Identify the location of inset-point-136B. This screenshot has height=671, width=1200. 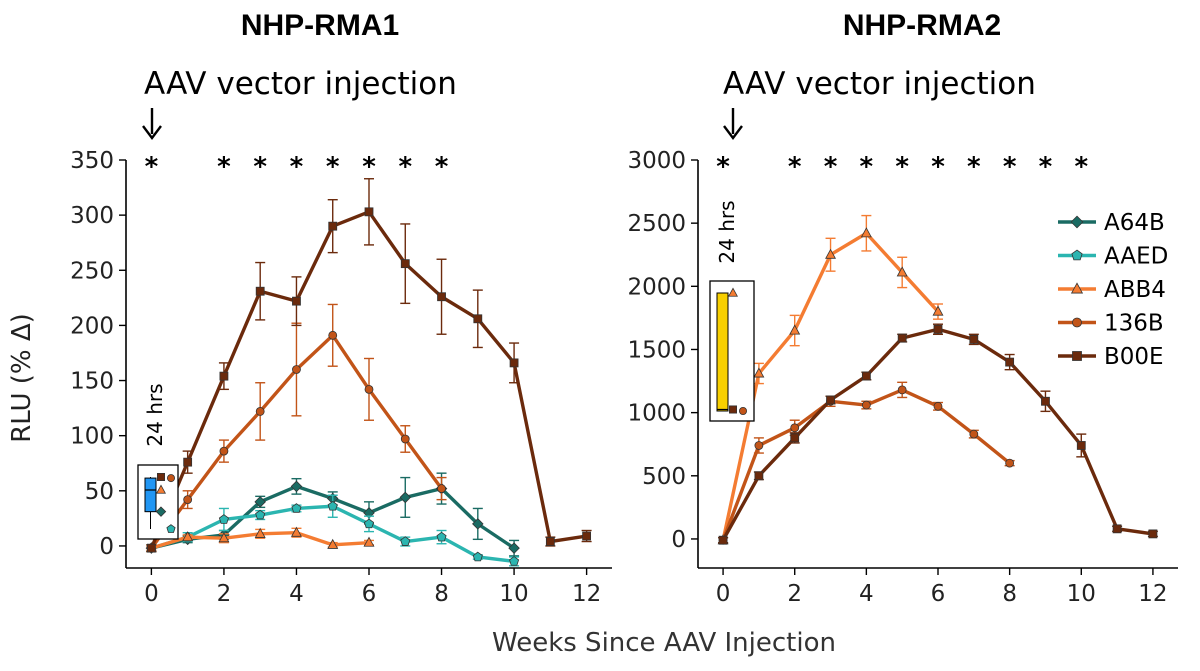
(743, 410).